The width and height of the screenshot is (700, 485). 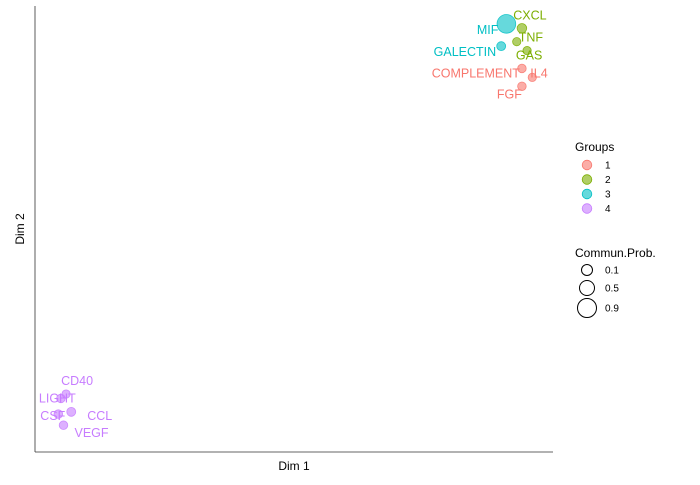 What do you see at coordinates (99, 416) in the screenshot?
I see `point-label-ccl: CCL` at bounding box center [99, 416].